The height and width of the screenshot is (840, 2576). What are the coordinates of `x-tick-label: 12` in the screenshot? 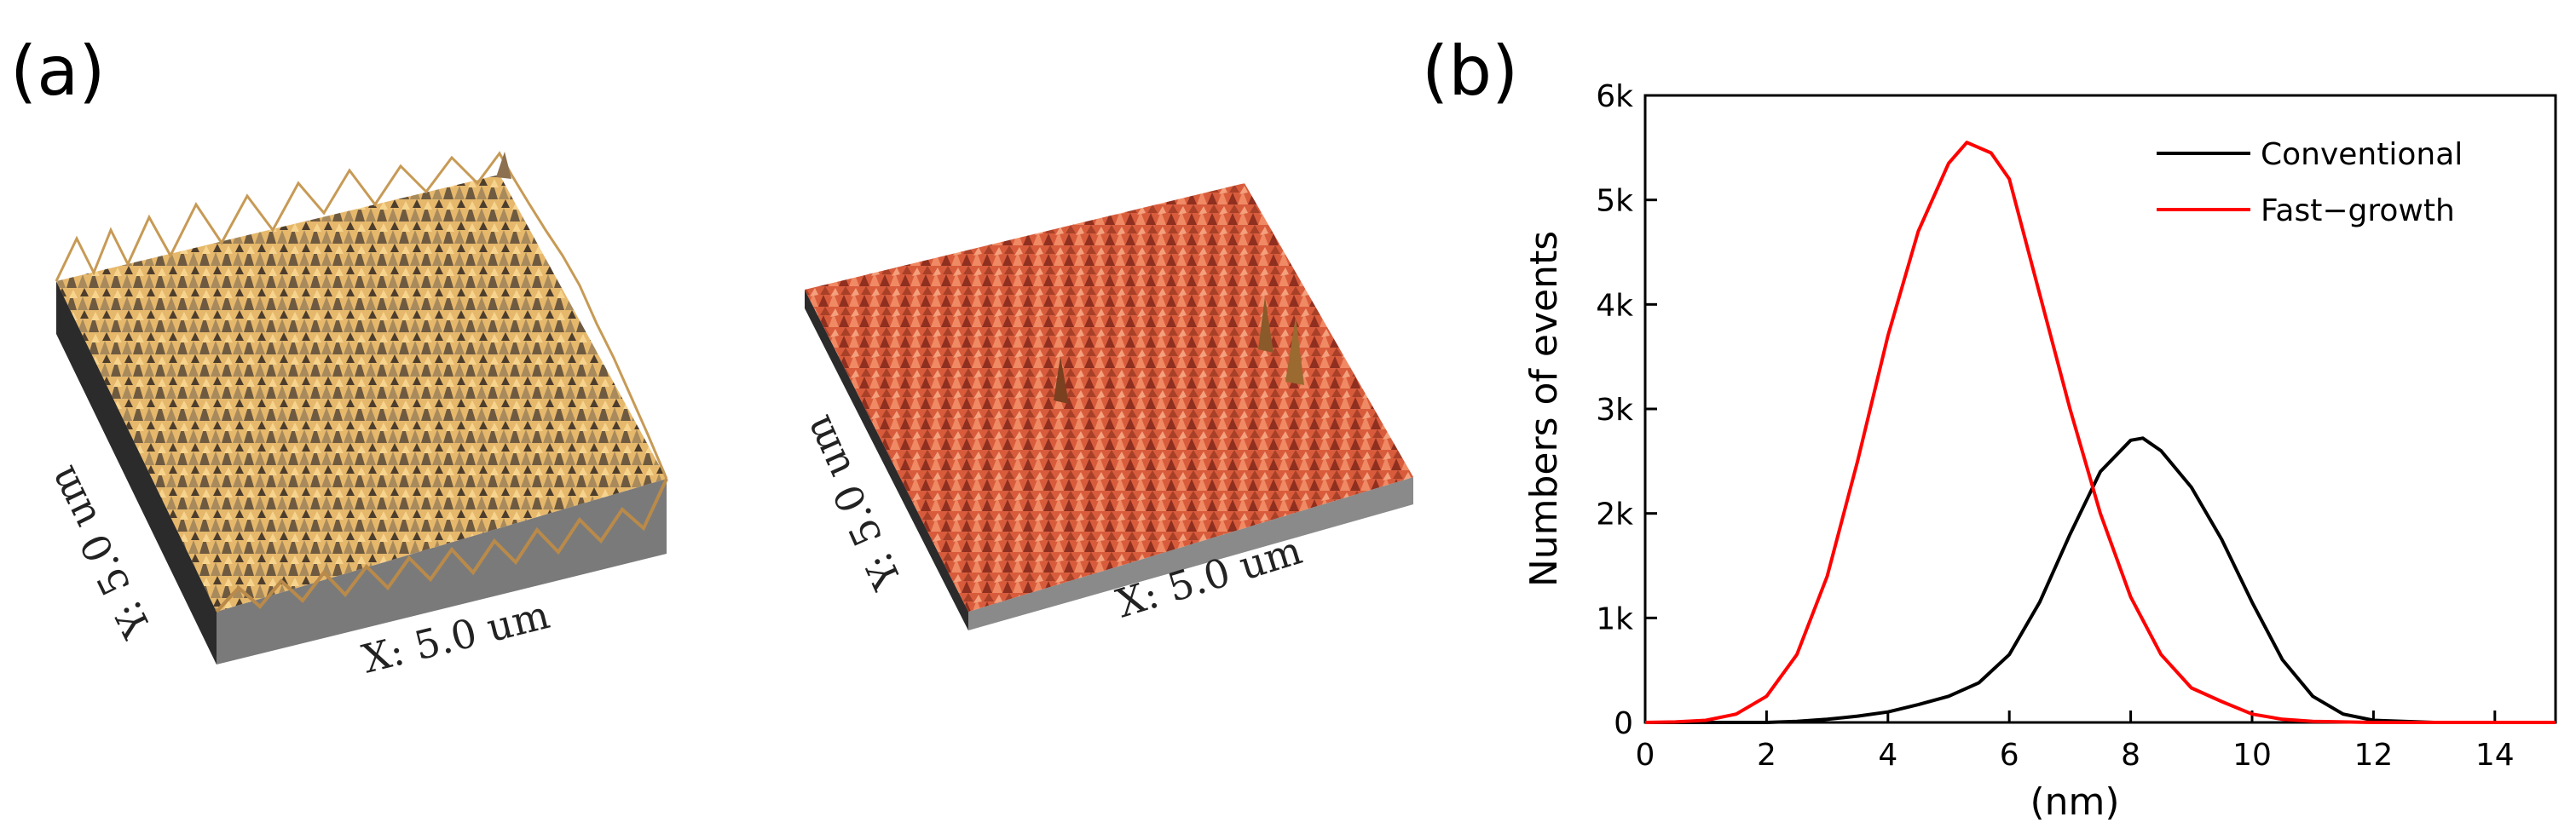 It's located at (2373, 755).